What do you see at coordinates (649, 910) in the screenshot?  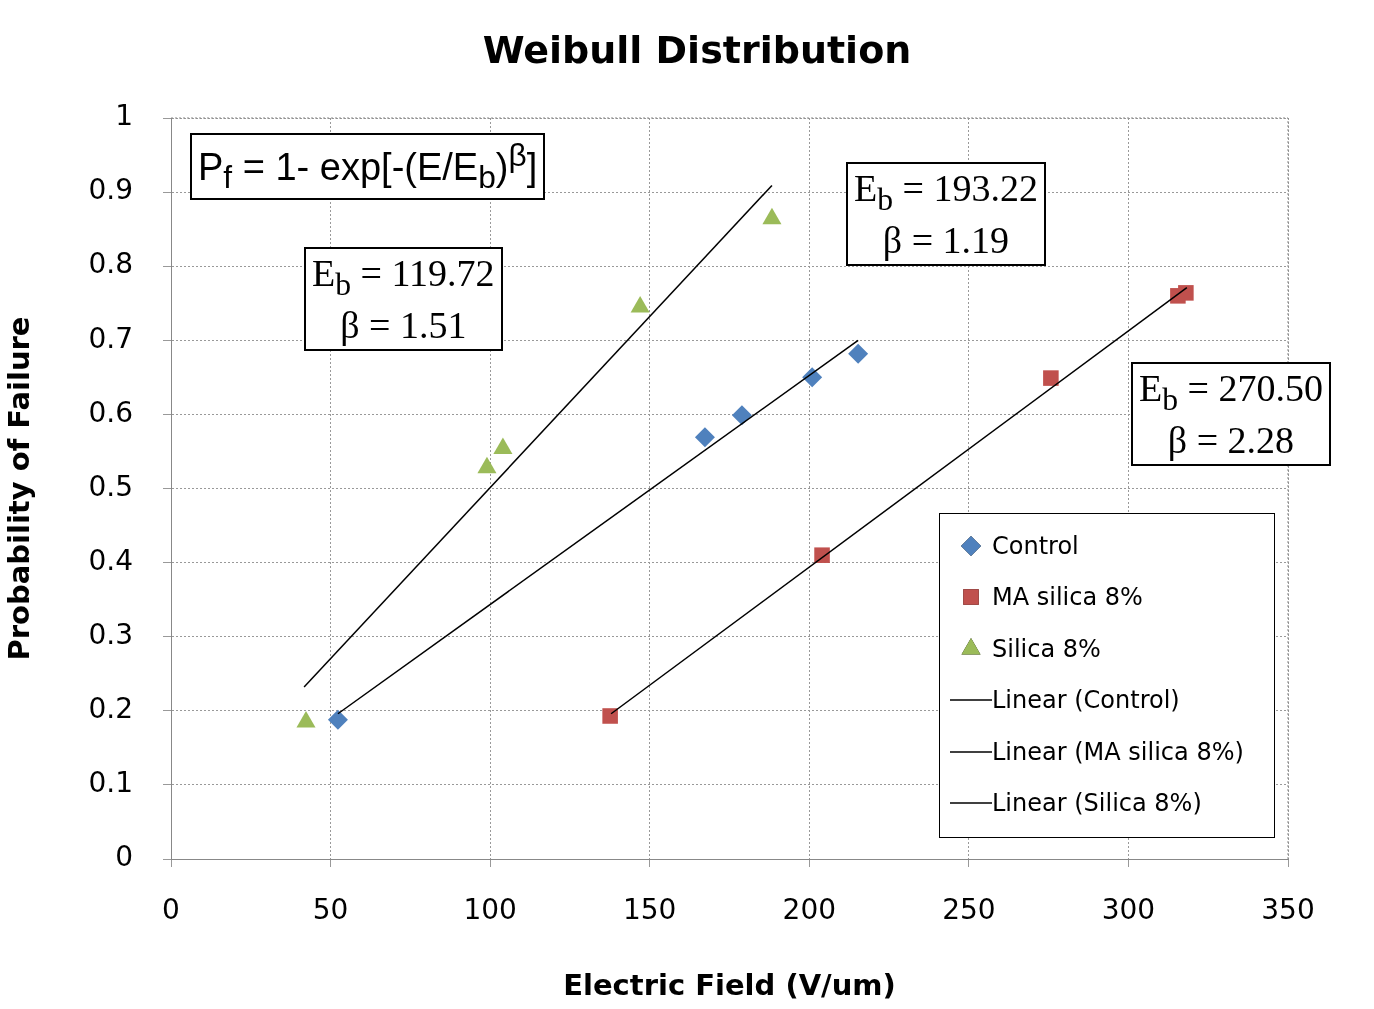 I see `x-tick-label: 150` at bounding box center [649, 910].